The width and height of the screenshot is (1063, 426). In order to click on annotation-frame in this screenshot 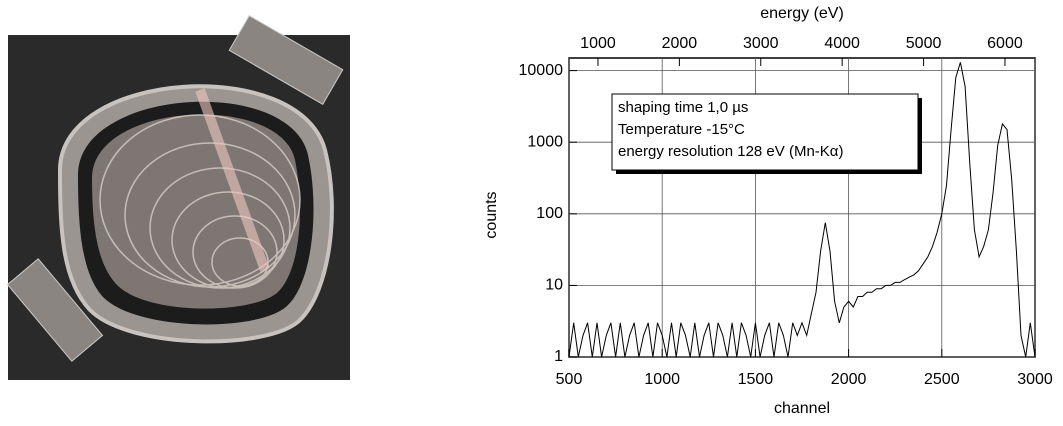, I will do `click(765, 132)`.